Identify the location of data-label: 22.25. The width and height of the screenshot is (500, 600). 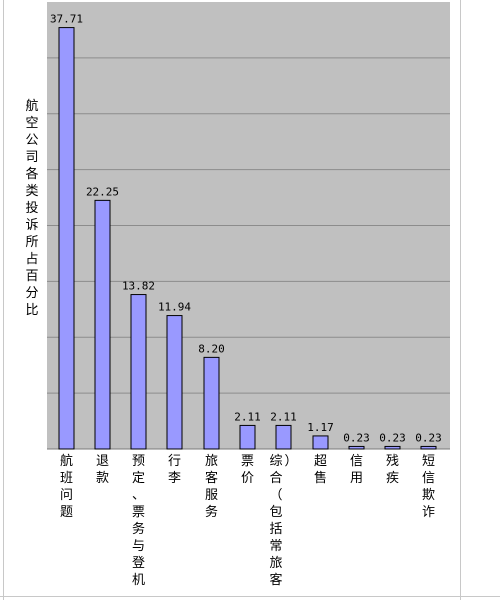
(102, 191).